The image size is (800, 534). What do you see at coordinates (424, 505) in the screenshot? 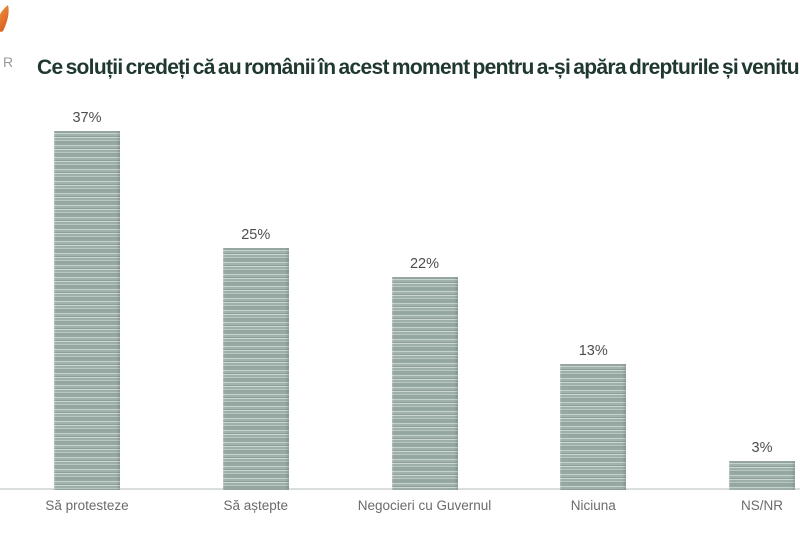
I see `category-label: Negocieri cu Guvernul` at bounding box center [424, 505].